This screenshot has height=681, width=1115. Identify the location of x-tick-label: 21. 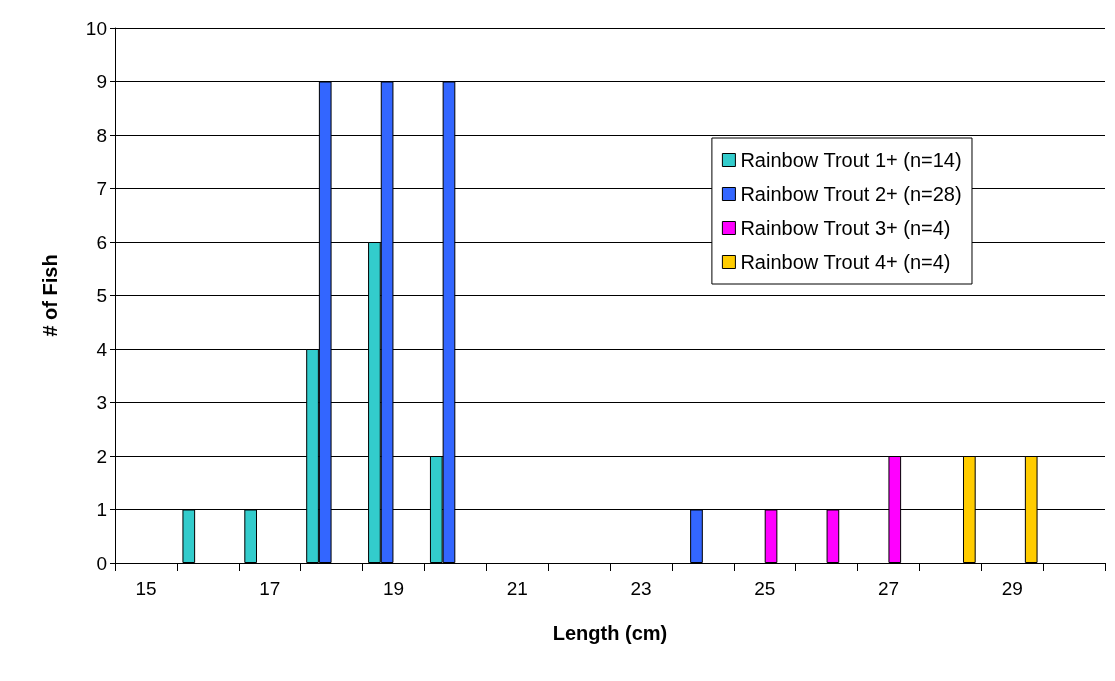
(517, 588).